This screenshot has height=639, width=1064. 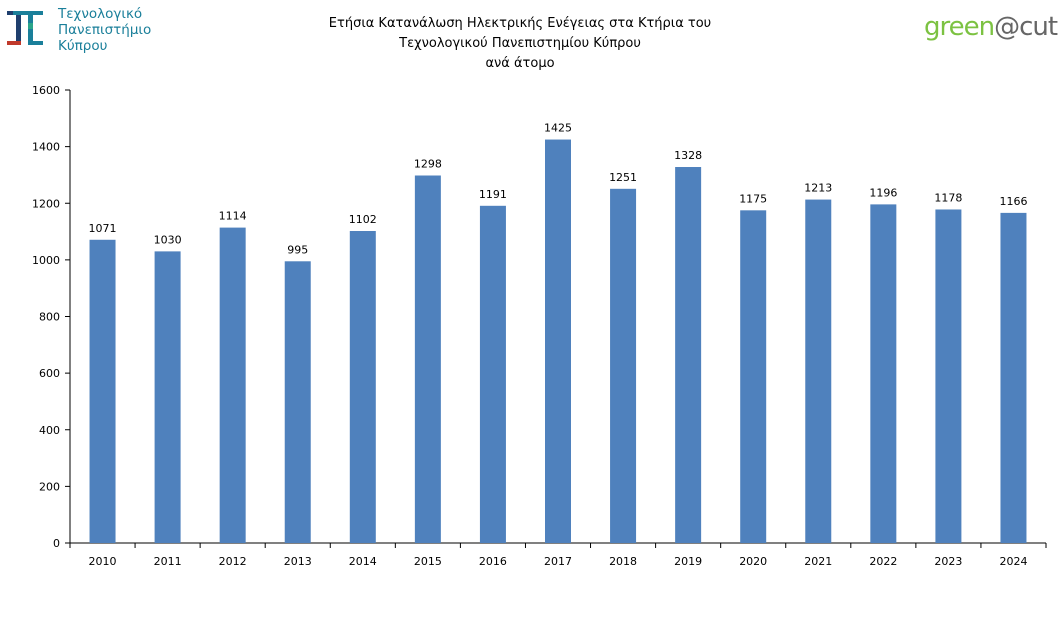 I want to click on bar-2021, so click(x=818, y=371).